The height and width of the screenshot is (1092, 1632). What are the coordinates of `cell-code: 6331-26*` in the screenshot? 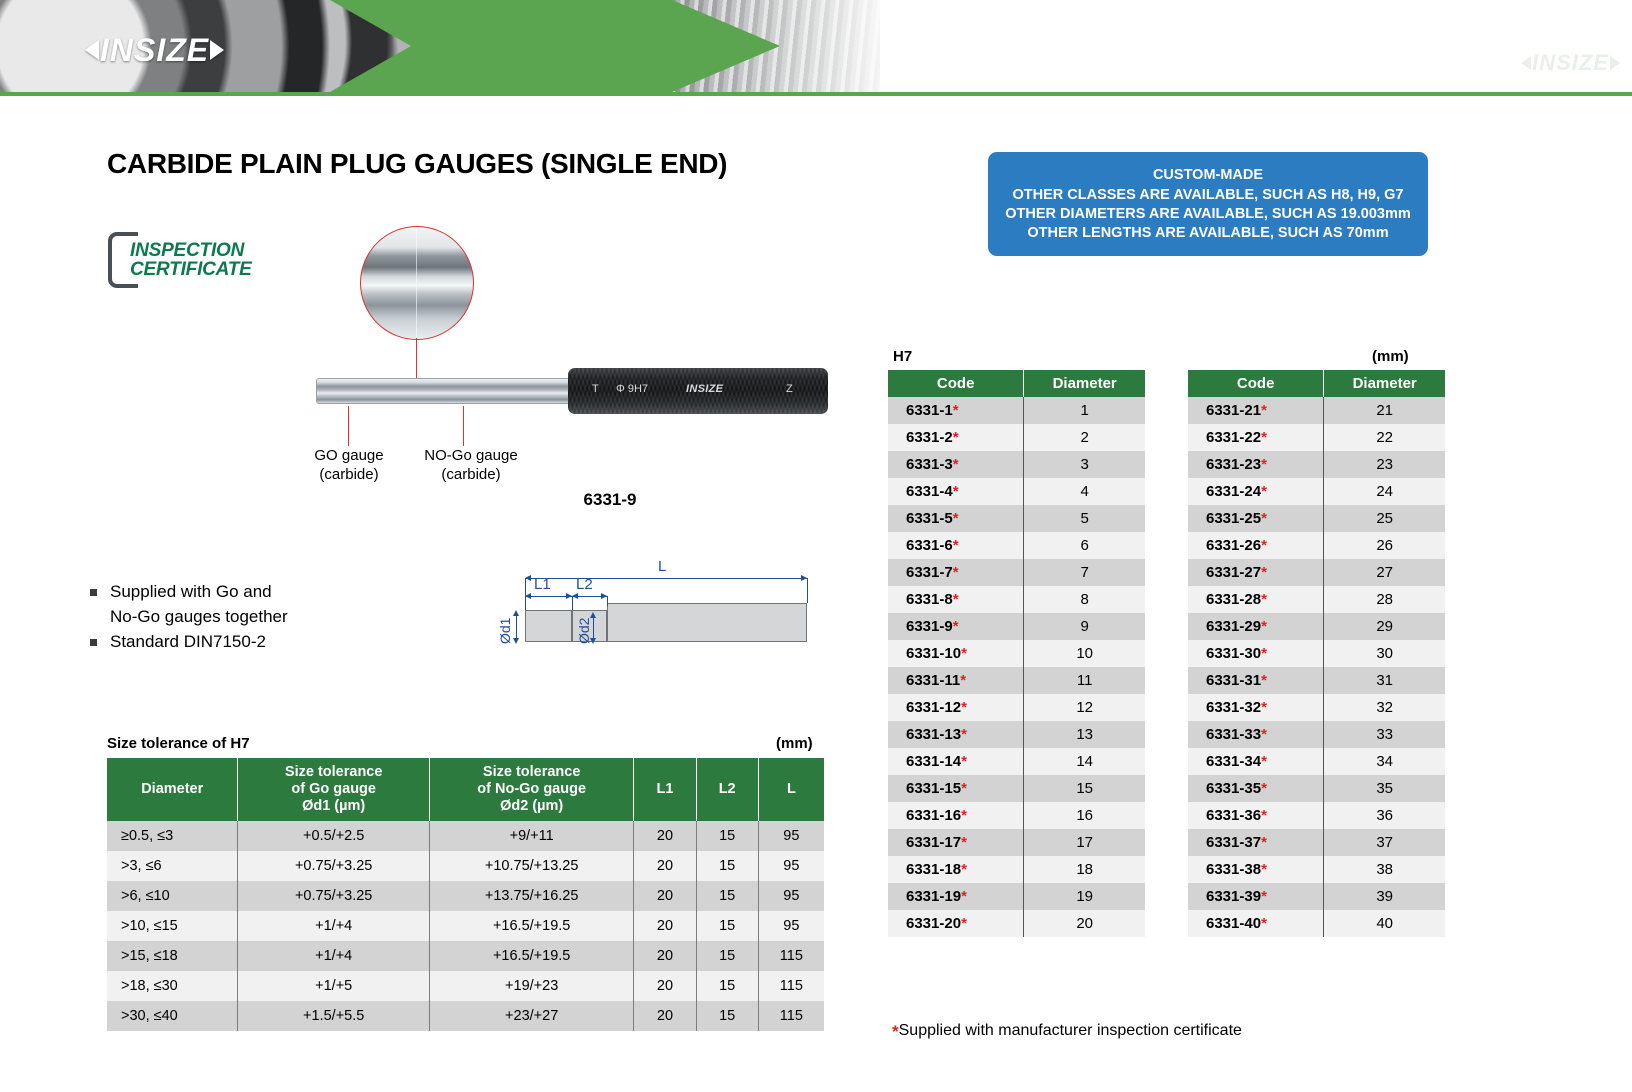 It's located at (1256, 545).